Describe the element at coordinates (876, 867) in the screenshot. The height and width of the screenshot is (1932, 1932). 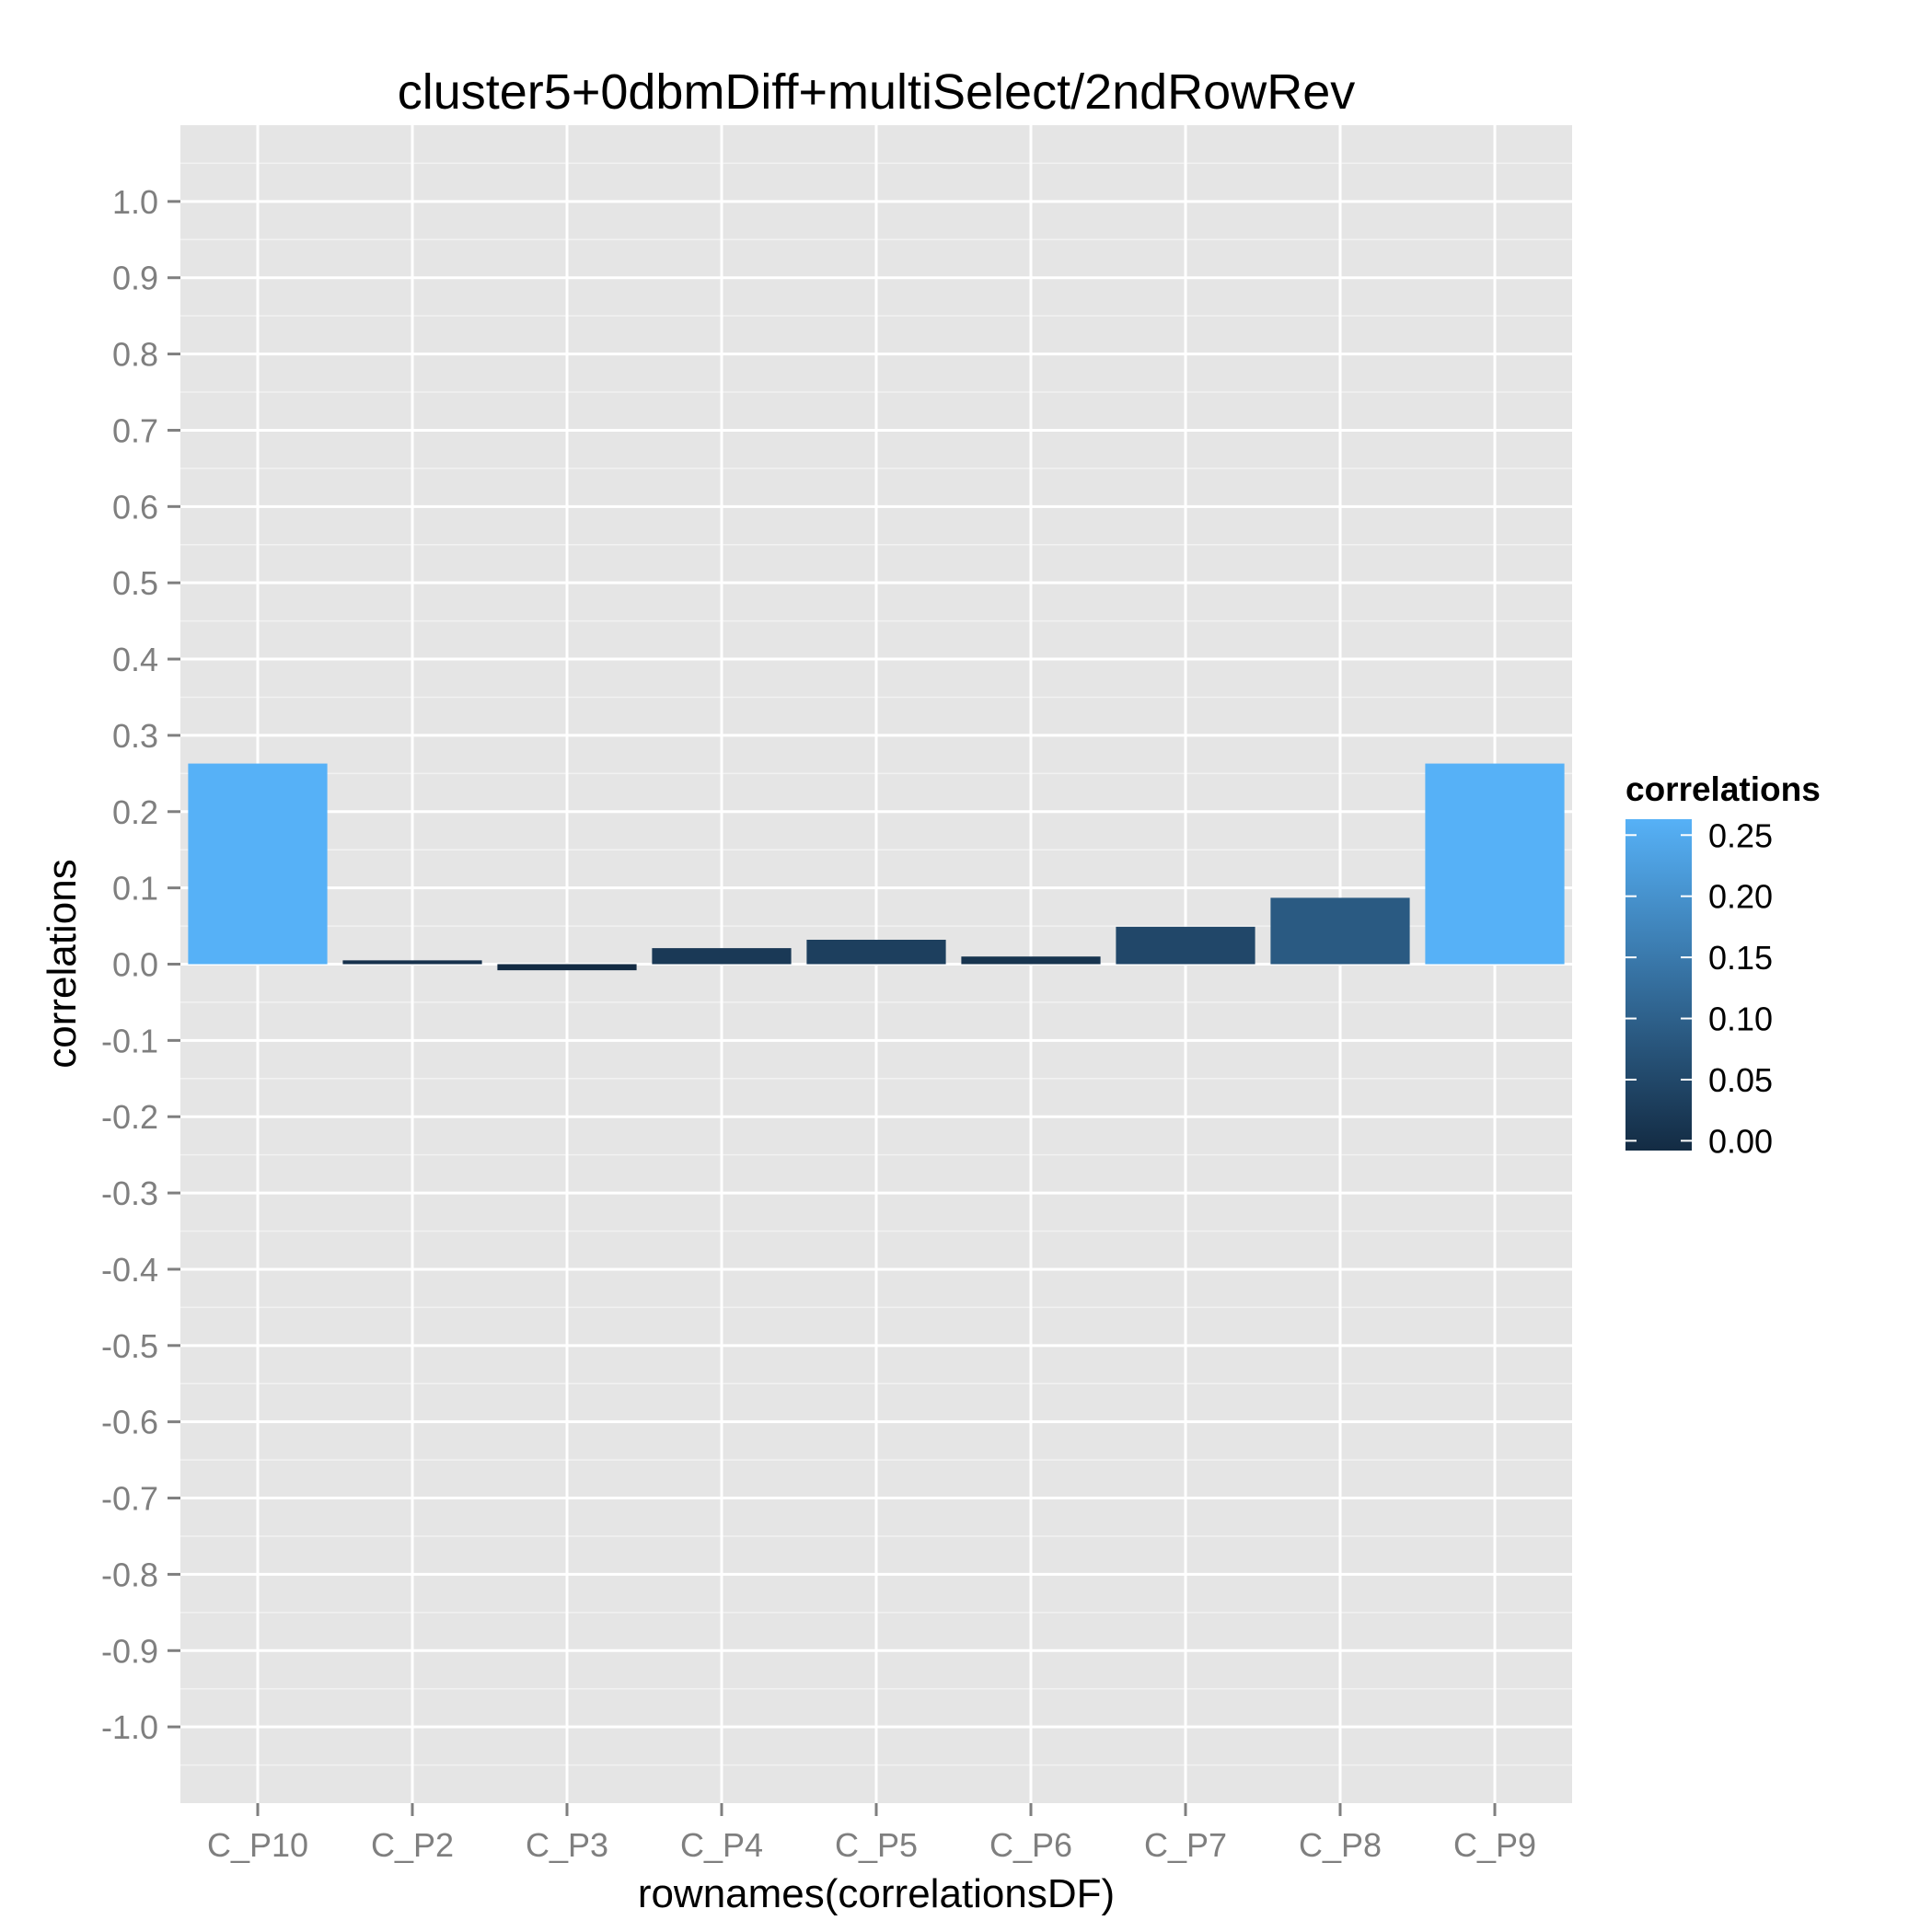
I see `bars` at that location.